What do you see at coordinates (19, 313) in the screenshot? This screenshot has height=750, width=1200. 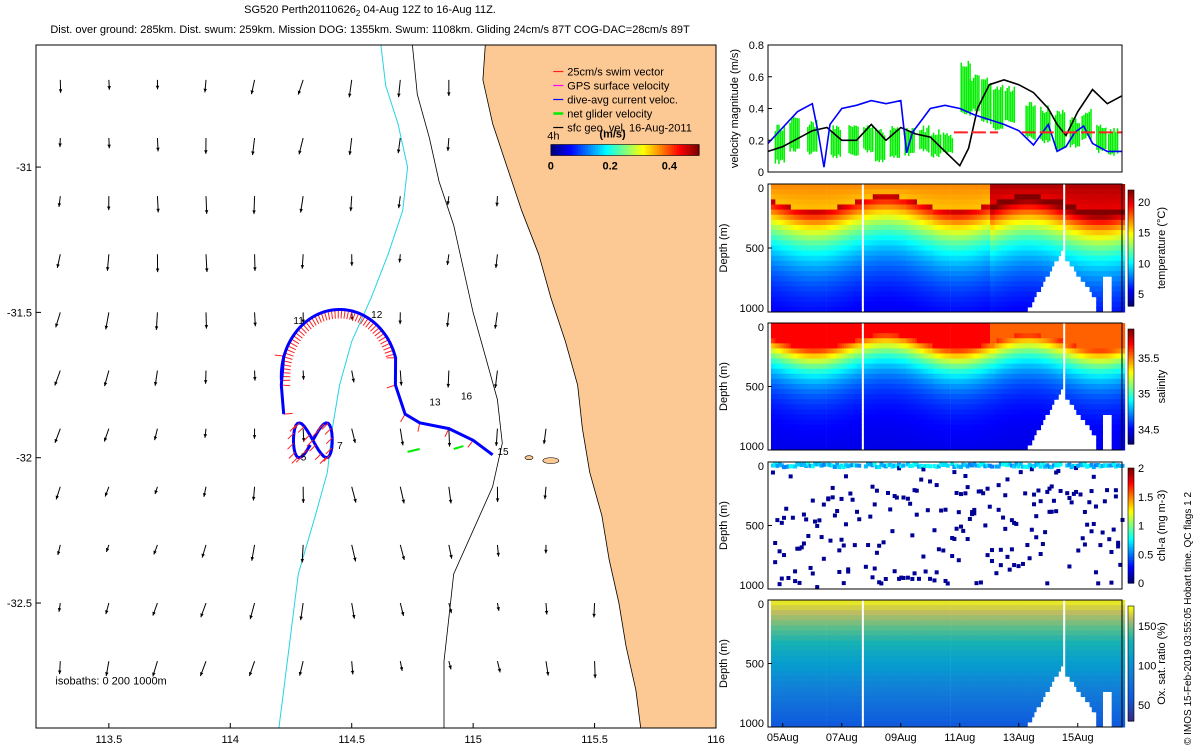 I see `map-y-tick-label: -31.5` at bounding box center [19, 313].